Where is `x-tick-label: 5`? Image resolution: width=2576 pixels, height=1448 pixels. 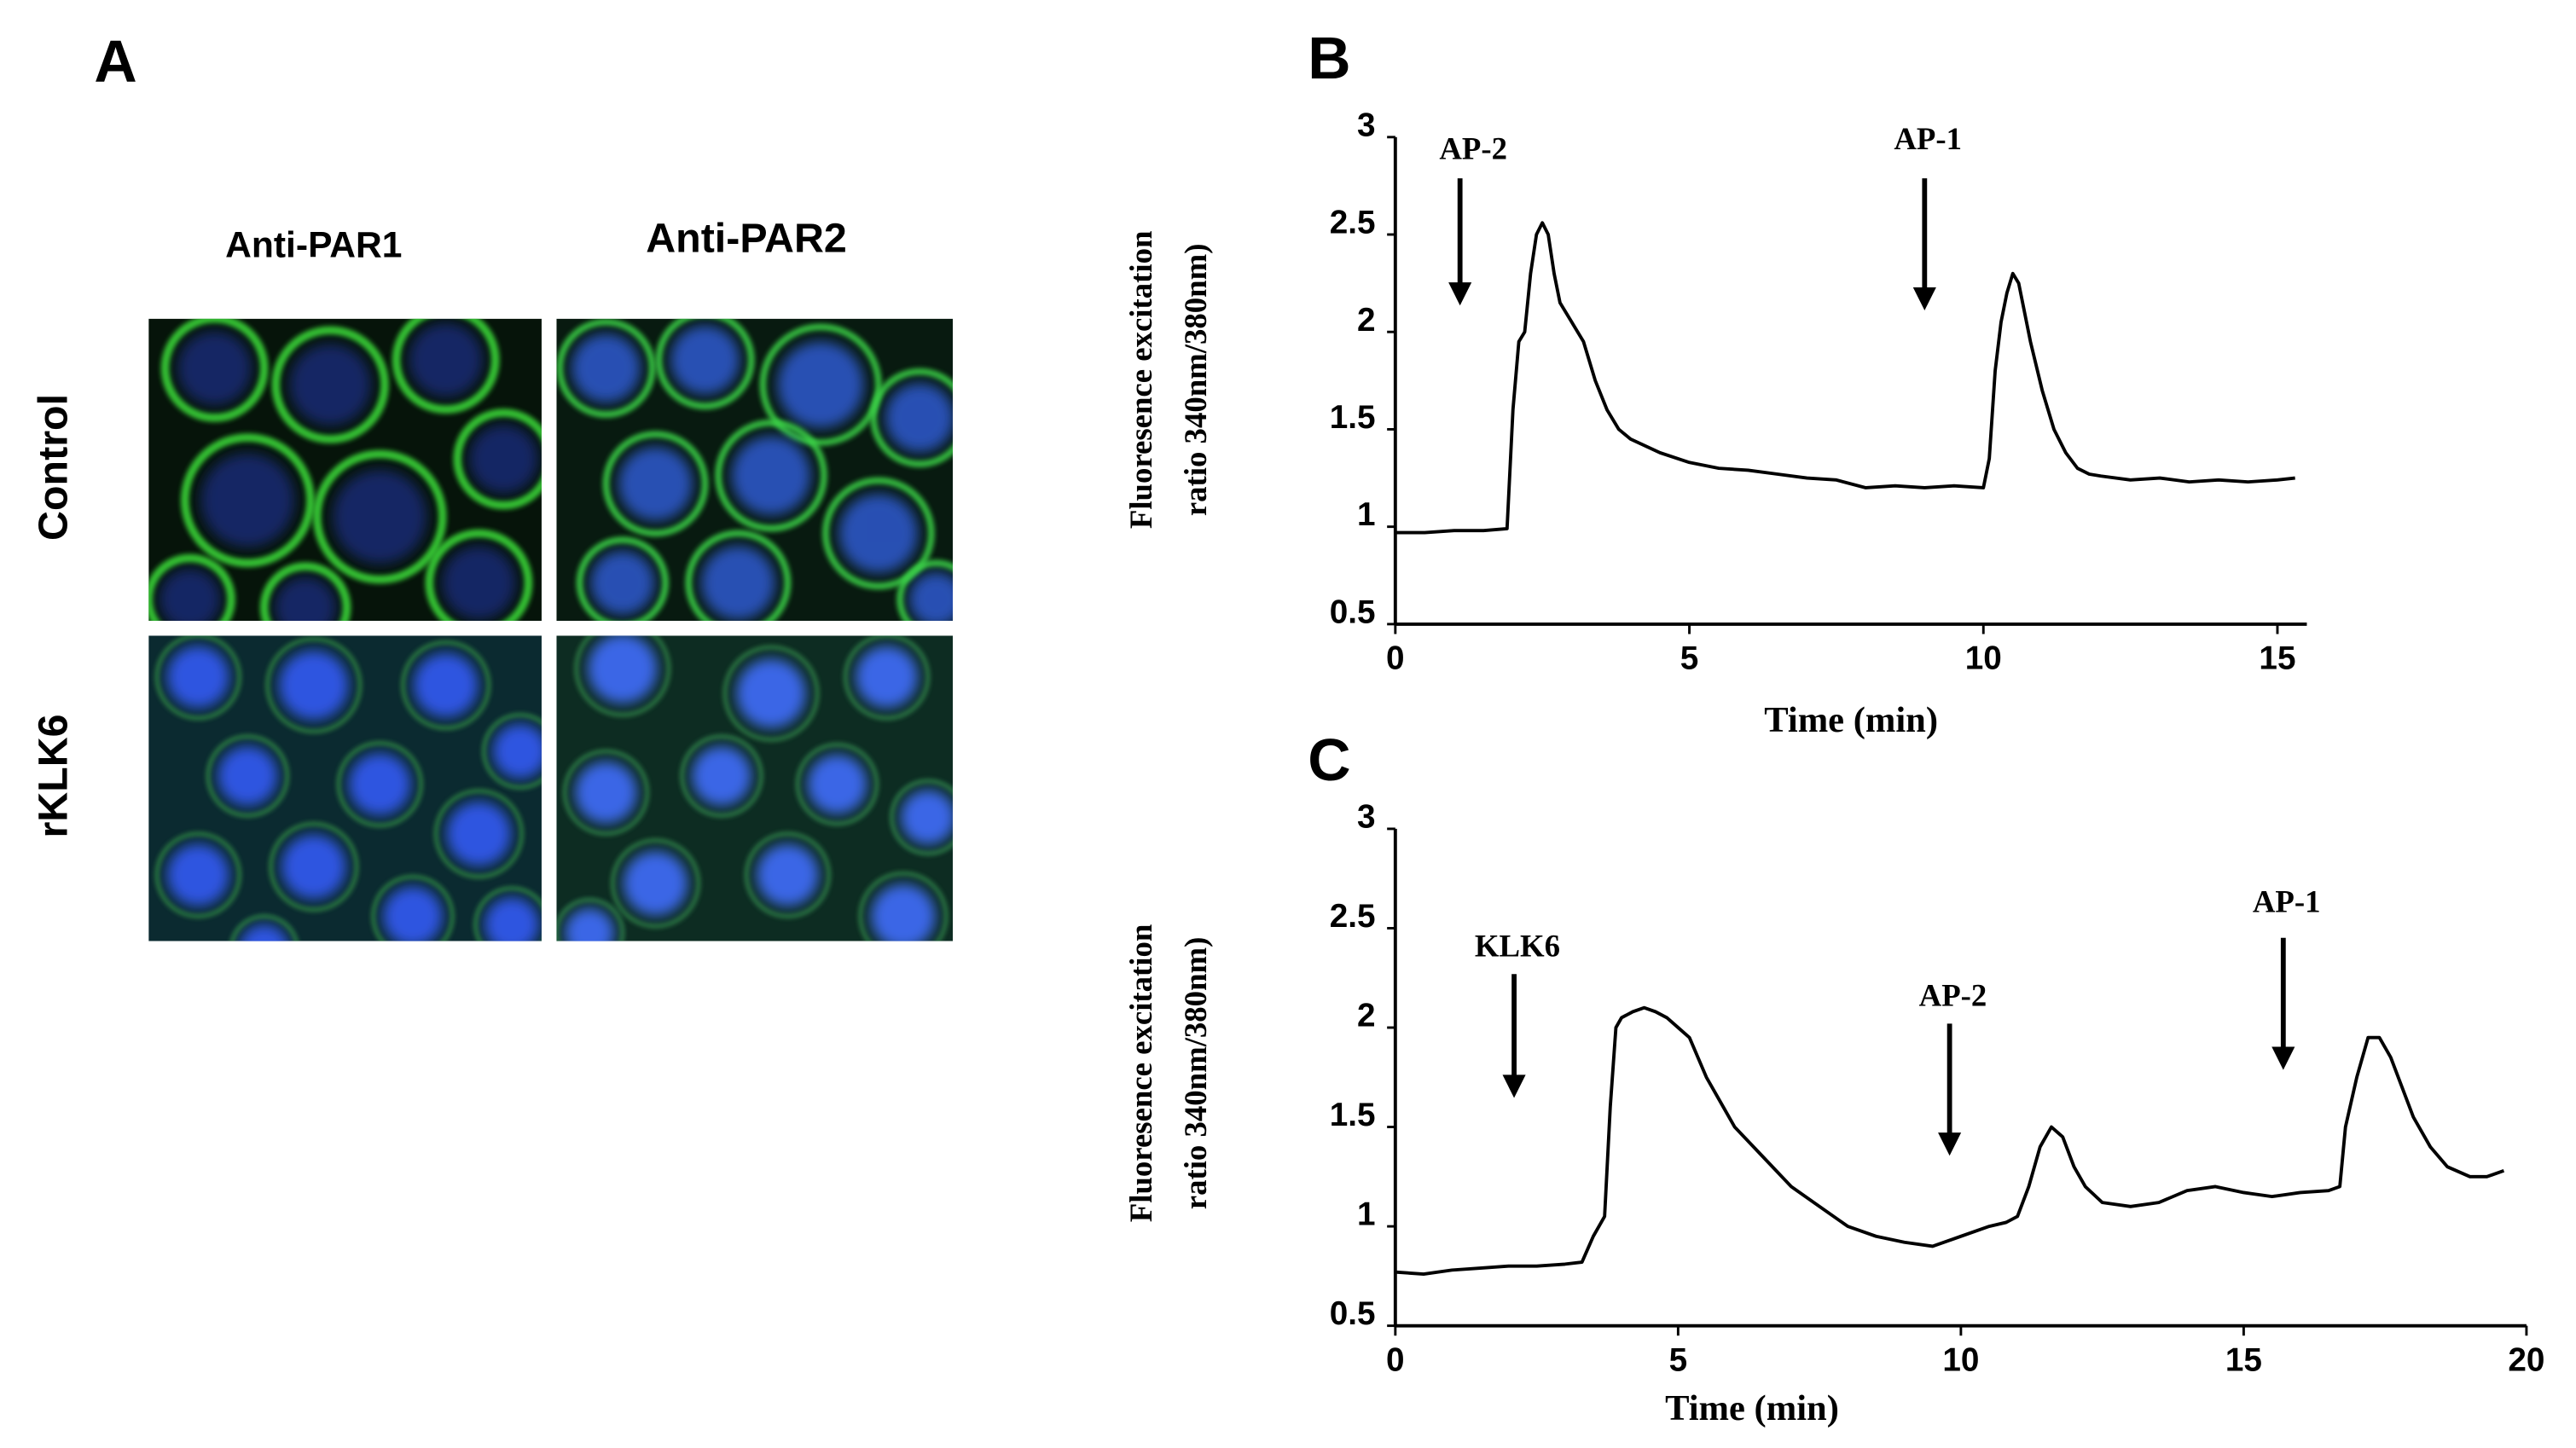 x-tick-label: 5 is located at coordinates (1689, 658).